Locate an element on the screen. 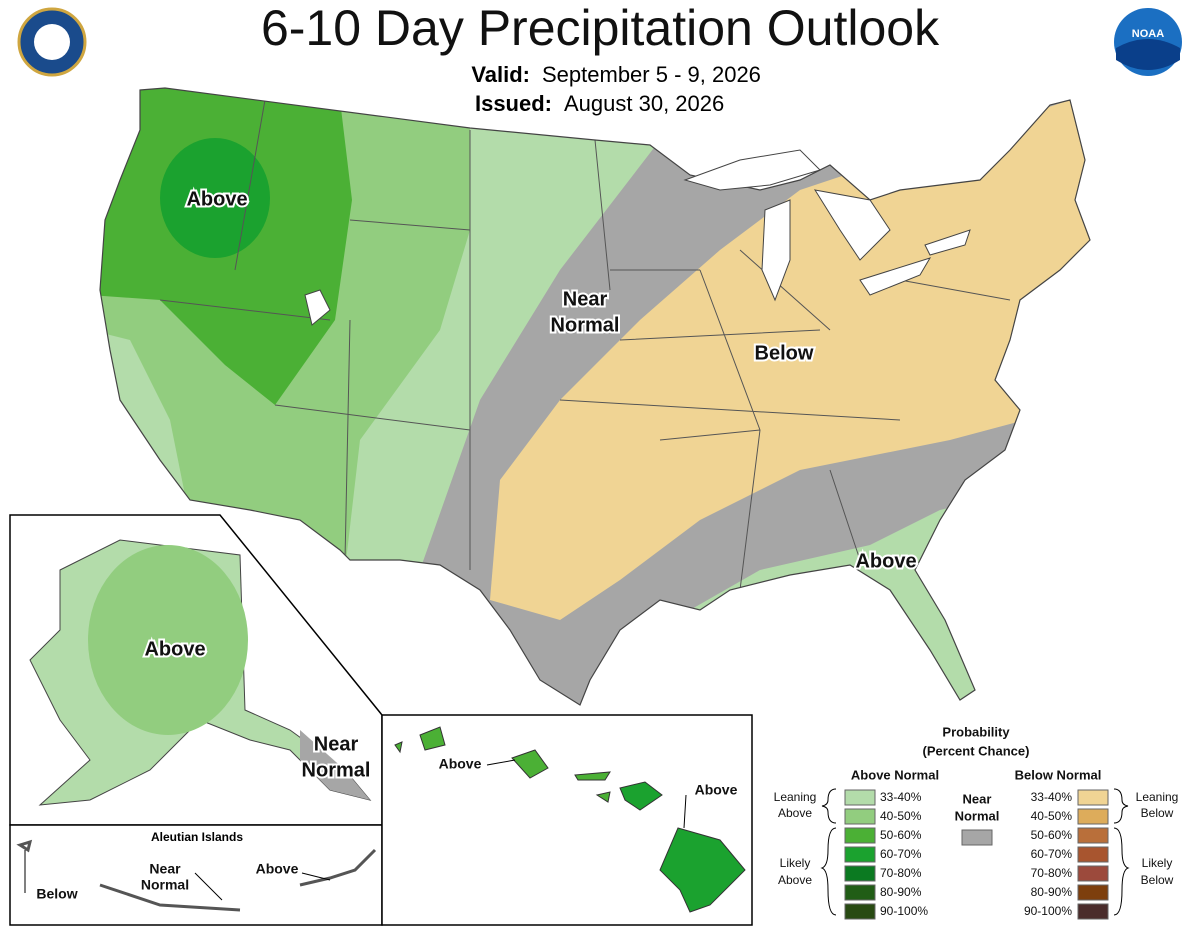 This screenshot has width=1200, height=932. label-normal: Normal is located at coordinates (585, 325).